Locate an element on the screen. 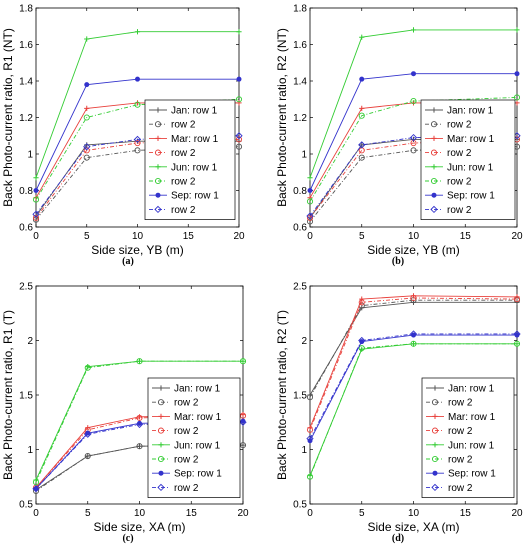  panel-caption: (a) is located at coordinates (128, 261).